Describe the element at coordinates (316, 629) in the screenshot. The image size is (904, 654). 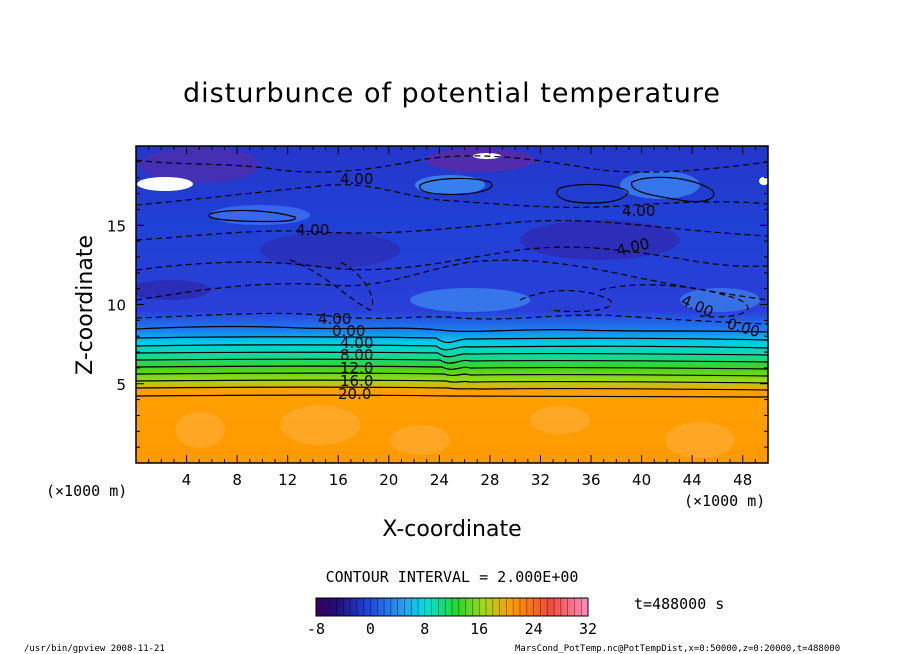
I see `colorbar-tick-label: -8` at that location.